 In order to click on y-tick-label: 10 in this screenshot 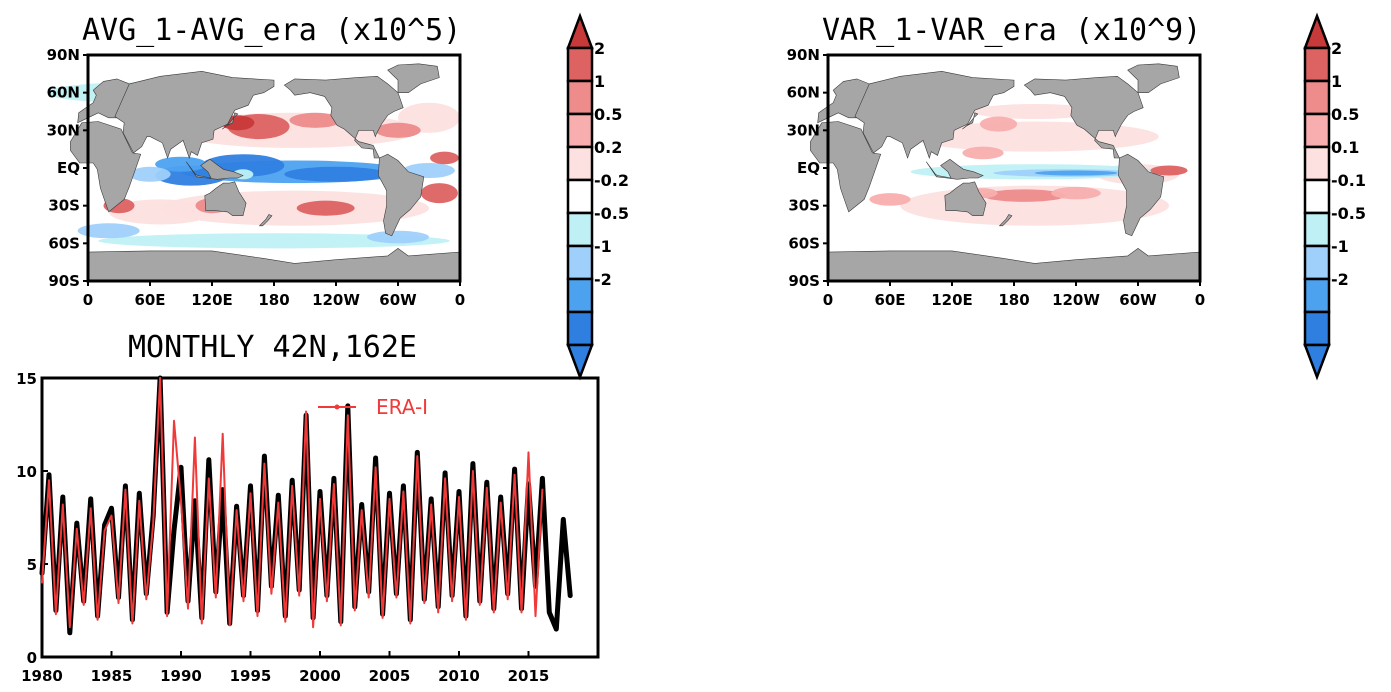, I will do `click(26, 472)`.